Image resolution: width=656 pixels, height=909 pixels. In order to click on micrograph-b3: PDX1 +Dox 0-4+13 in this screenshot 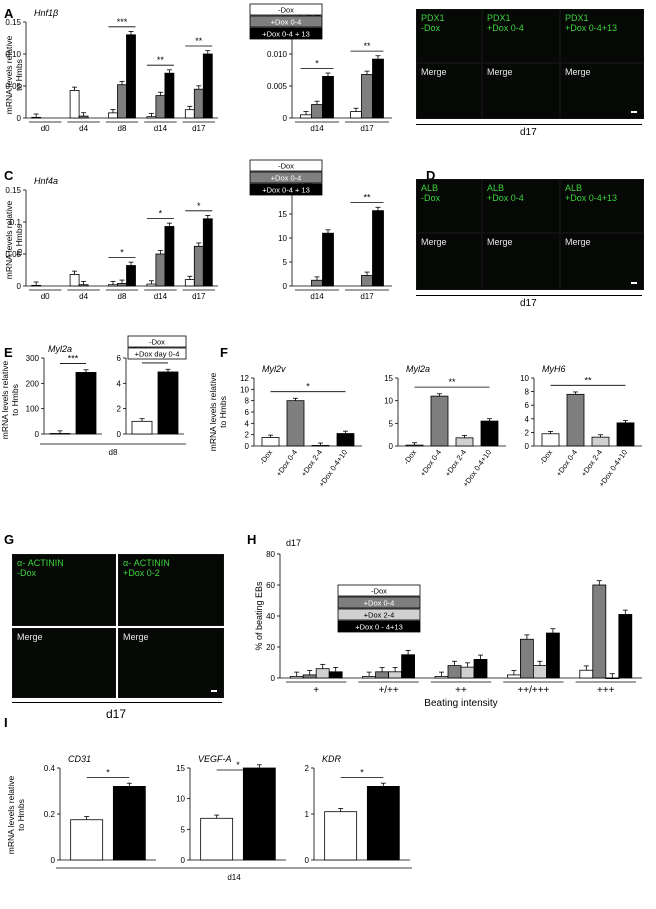, I will do `click(602, 36)`.